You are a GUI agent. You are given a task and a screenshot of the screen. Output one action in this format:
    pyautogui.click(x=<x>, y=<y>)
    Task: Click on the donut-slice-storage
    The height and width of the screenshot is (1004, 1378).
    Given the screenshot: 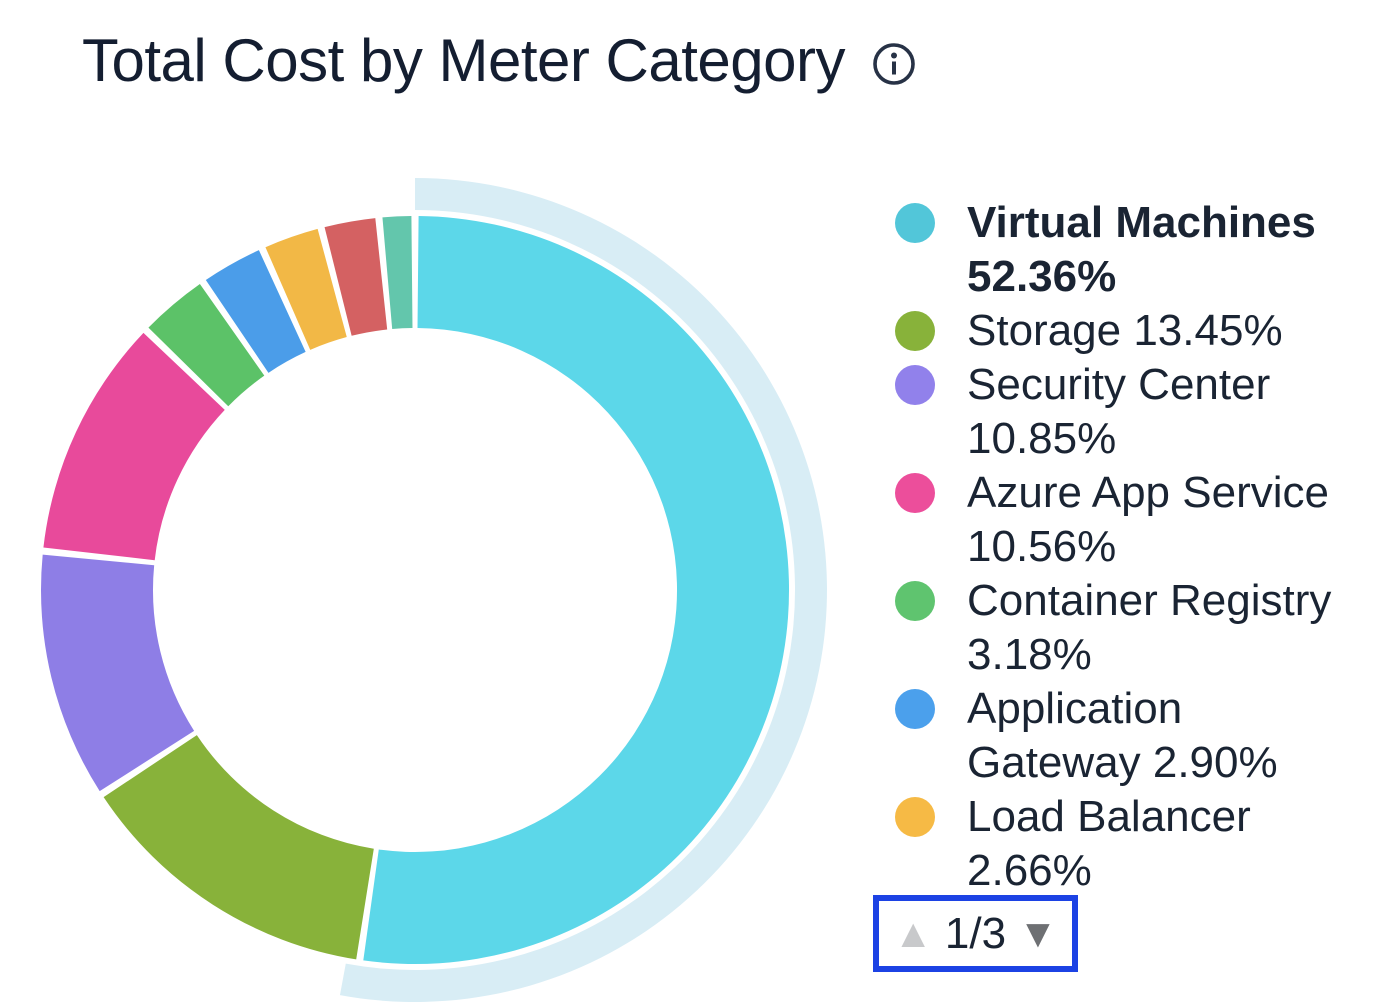 What is the action you would take?
    pyautogui.click(x=238, y=847)
    